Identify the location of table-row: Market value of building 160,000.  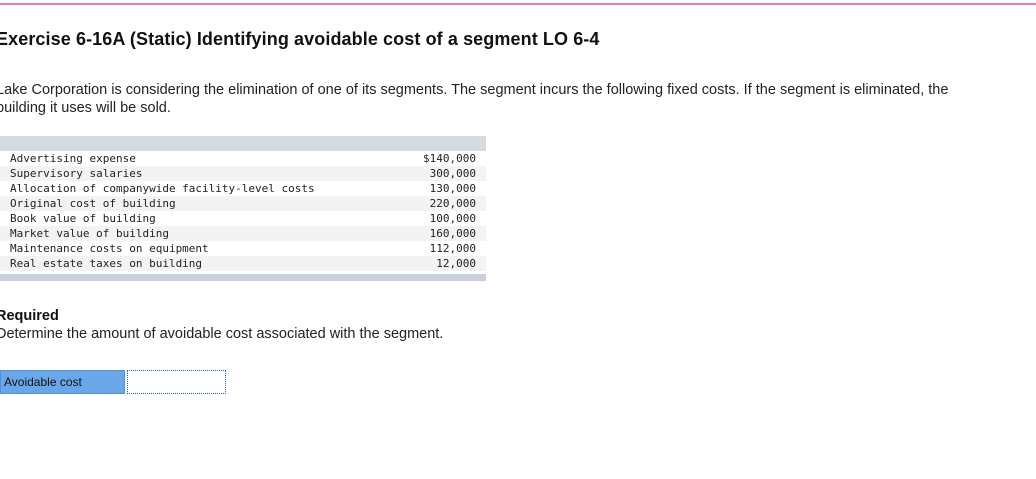
(243, 233).